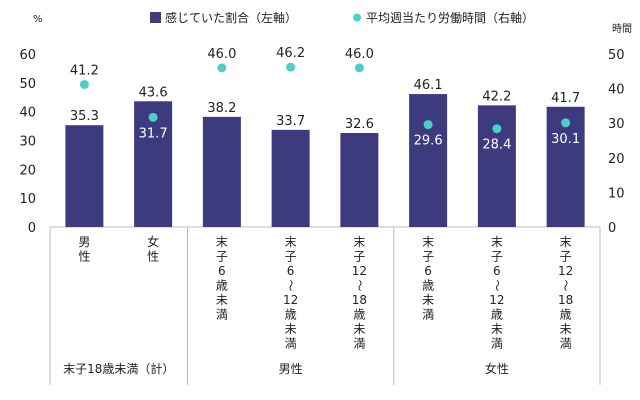 The image size is (640, 400). Describe the element at coordinates (497, 368) in the screenshot. I see `group-label: 女性` at that location.